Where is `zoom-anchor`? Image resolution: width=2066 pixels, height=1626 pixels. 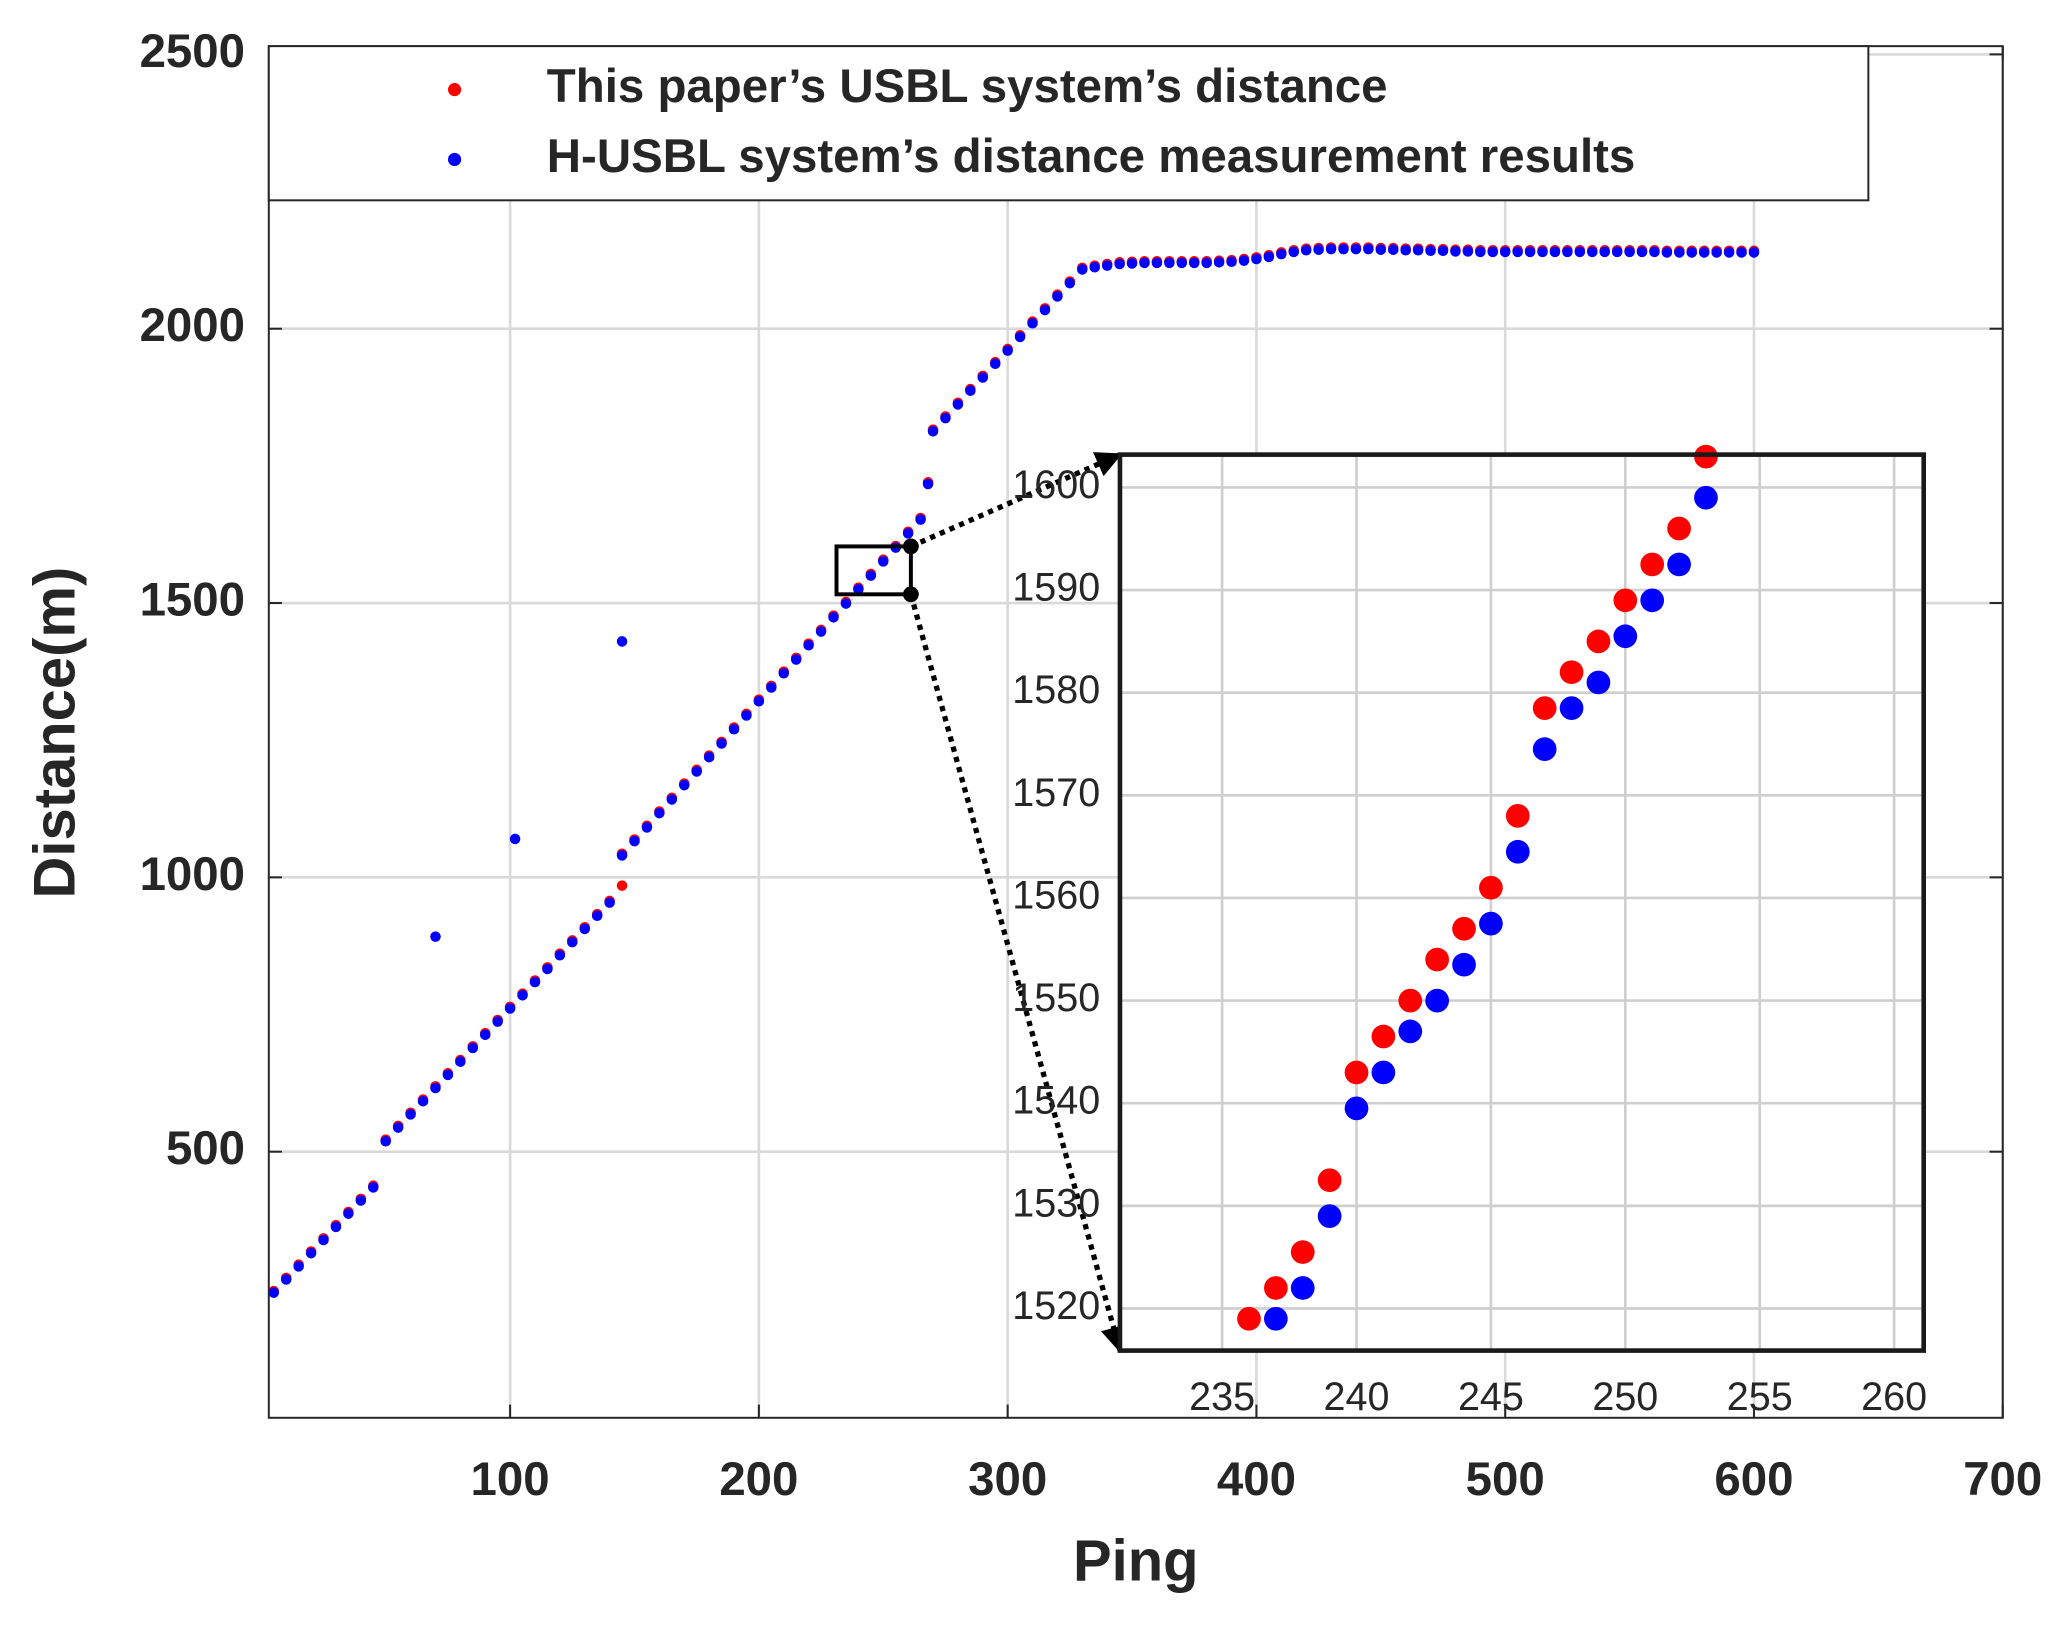
zoom-anchor is located at coordinates (910, 594).